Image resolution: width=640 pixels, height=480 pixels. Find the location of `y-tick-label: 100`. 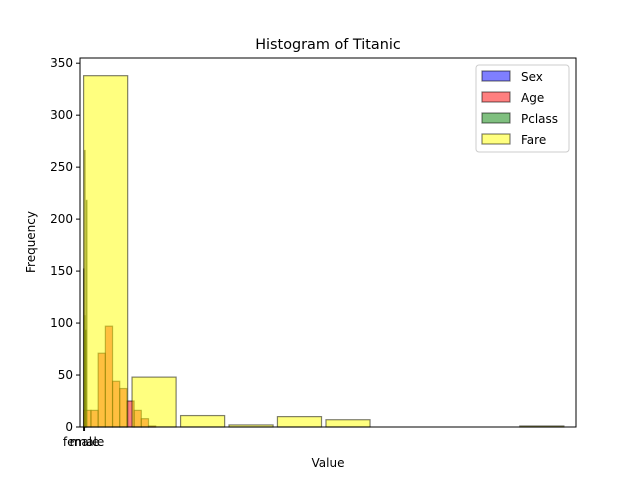

y-tick-label: 100 is located at coordinates (61, 323).